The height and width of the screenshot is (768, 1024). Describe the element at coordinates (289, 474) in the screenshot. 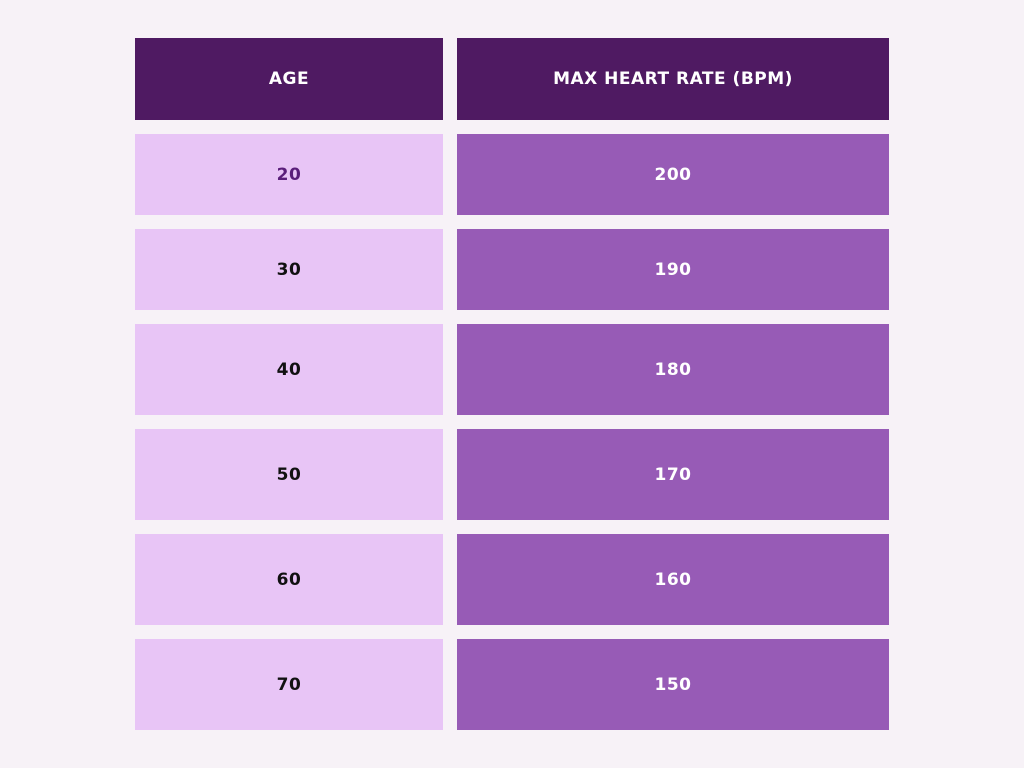

I see `age-cell: 50` at that location.